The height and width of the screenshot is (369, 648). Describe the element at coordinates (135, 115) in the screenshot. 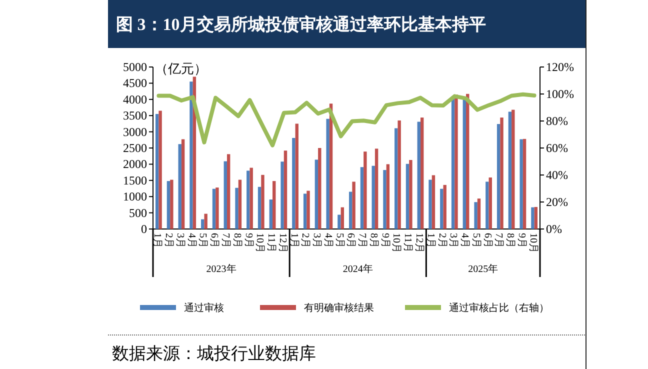

I see `y-tick-label: 3500` at that location.